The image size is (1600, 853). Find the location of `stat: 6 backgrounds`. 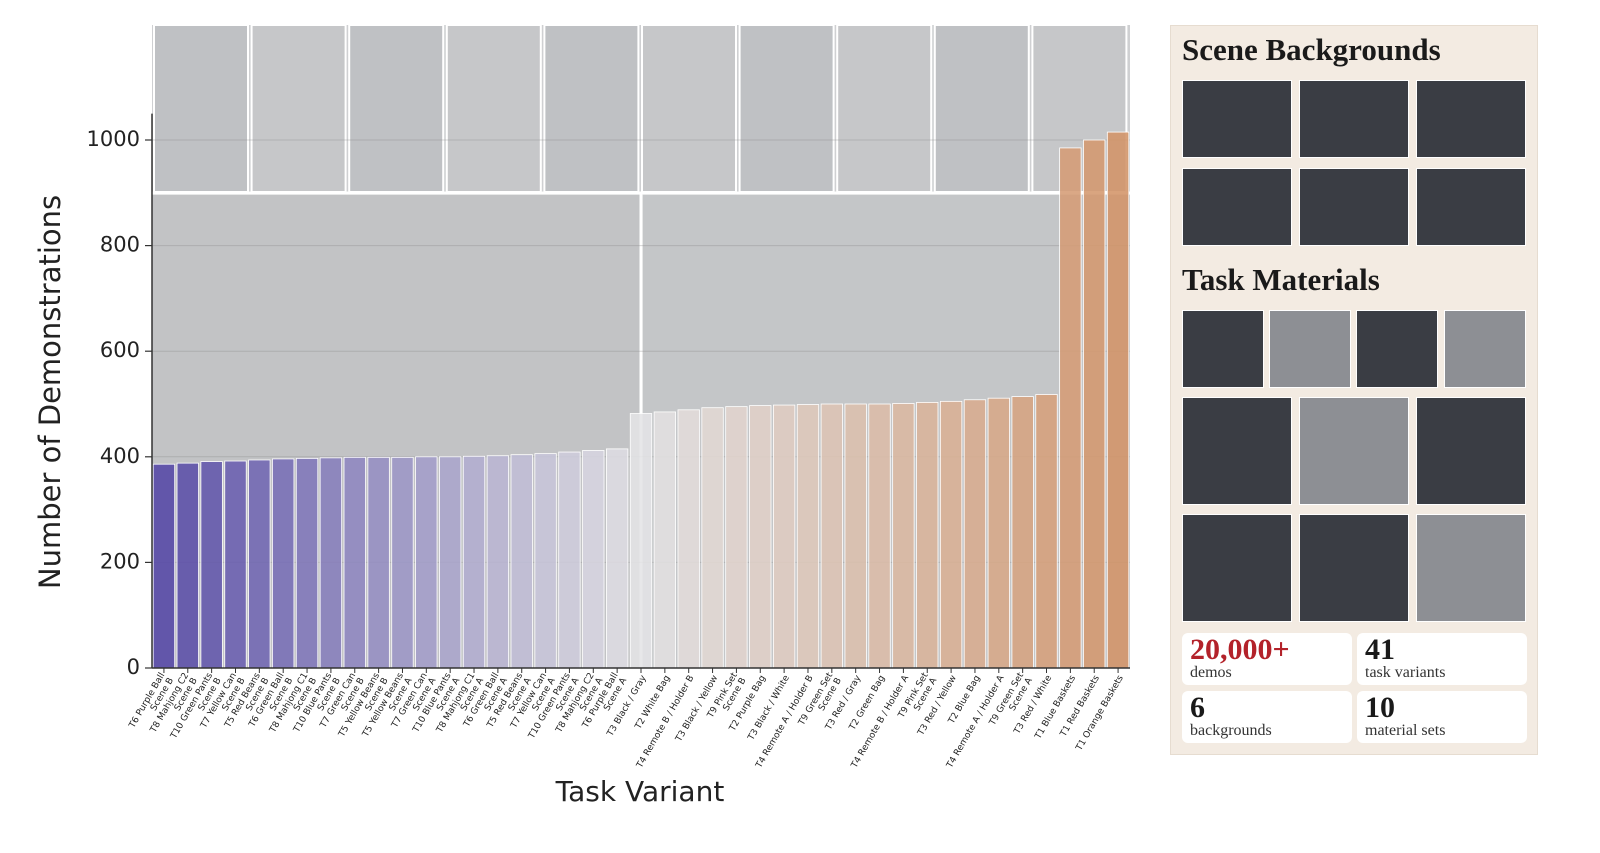

stat: 6 backgrounds is located at coordinates (1267, 717).